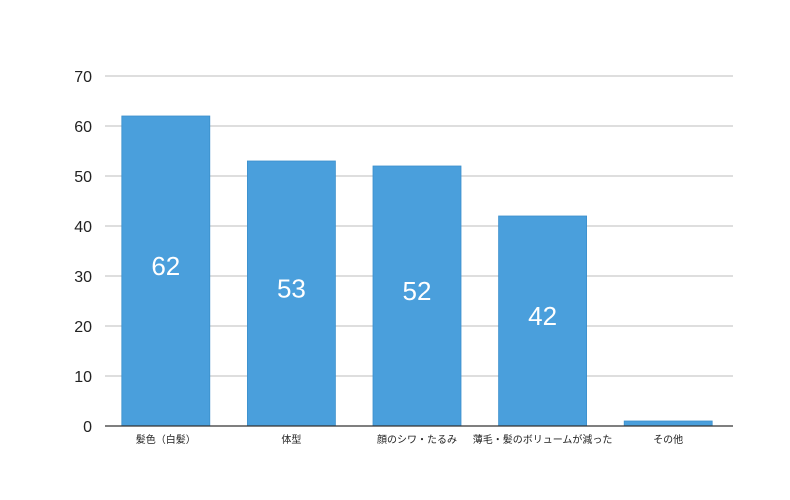 Image resolution: width=790 pixels, height=500 pixels. What do you see at coordinates (166, 439) in the screenshot?
I see `x-category-label: 髪色（白髪）` at bounding box center [166, 439].